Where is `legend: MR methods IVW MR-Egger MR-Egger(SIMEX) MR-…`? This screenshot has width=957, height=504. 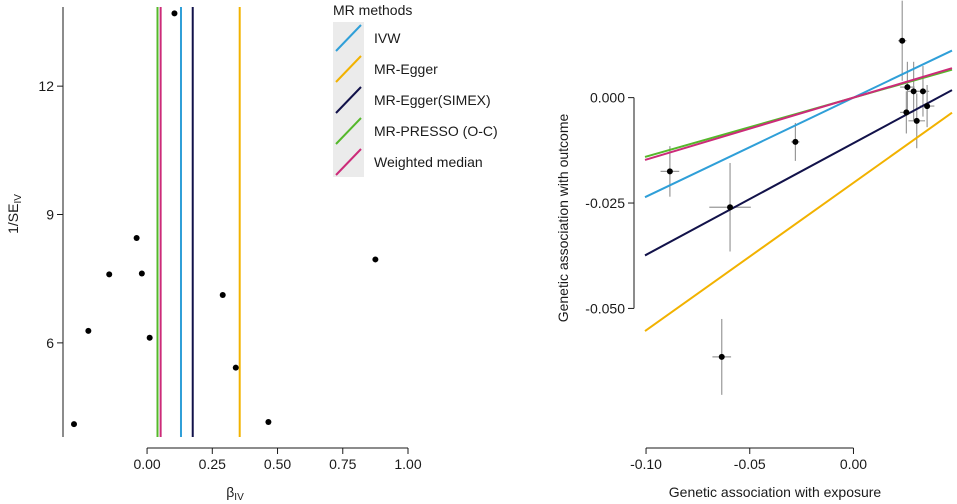
legend: MR methods IVW MR-Egger MR-Egger(SIMEX) MR-… is located at coordinates (415, 89).